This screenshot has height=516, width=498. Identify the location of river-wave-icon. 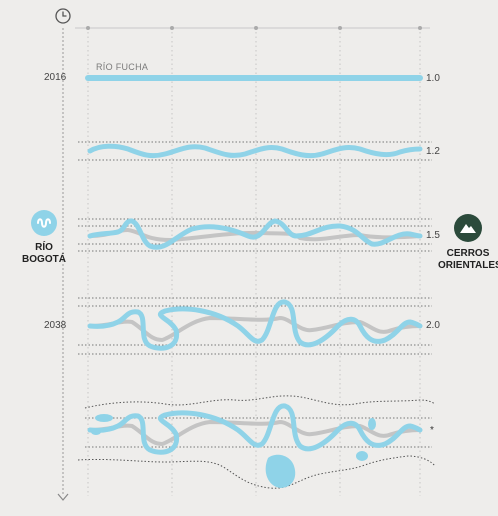
(44, 223).